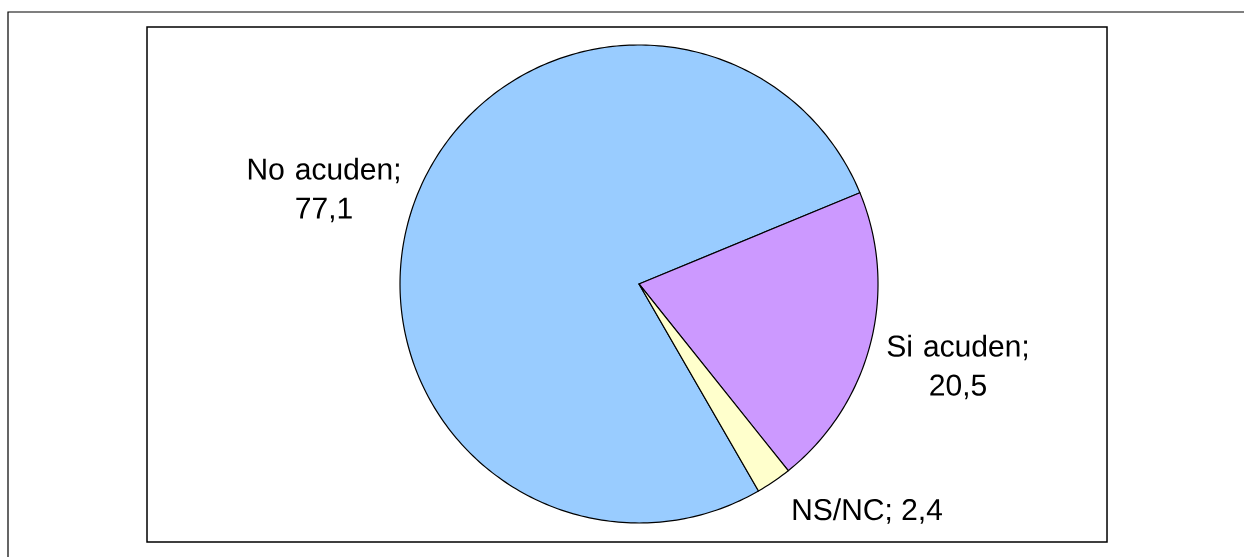  I want to click on data-label: No acuden; 77,1, so click(323, 190).